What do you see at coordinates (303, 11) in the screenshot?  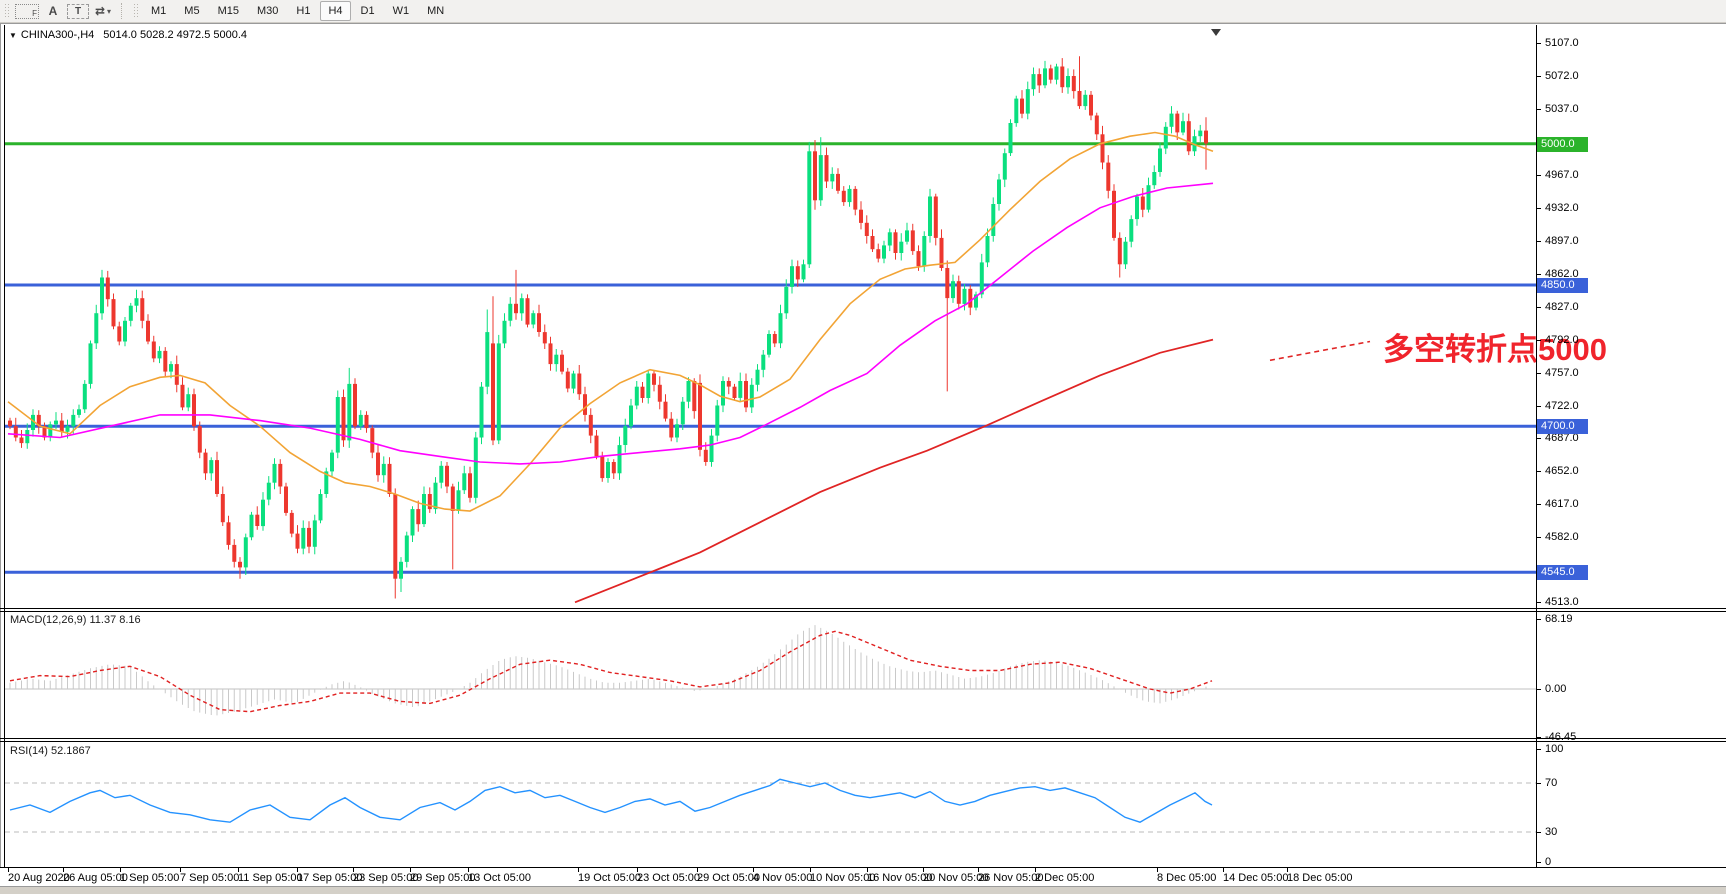 I see `timeframe-button-h1: H1` at bounding box center [303, 11].